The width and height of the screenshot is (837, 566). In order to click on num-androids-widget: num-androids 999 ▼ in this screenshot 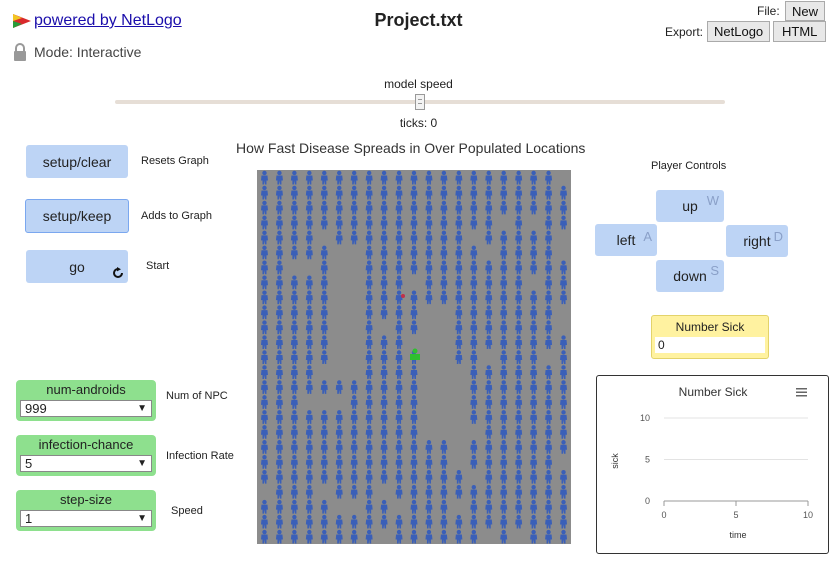, I will do `click(86, 400)`.